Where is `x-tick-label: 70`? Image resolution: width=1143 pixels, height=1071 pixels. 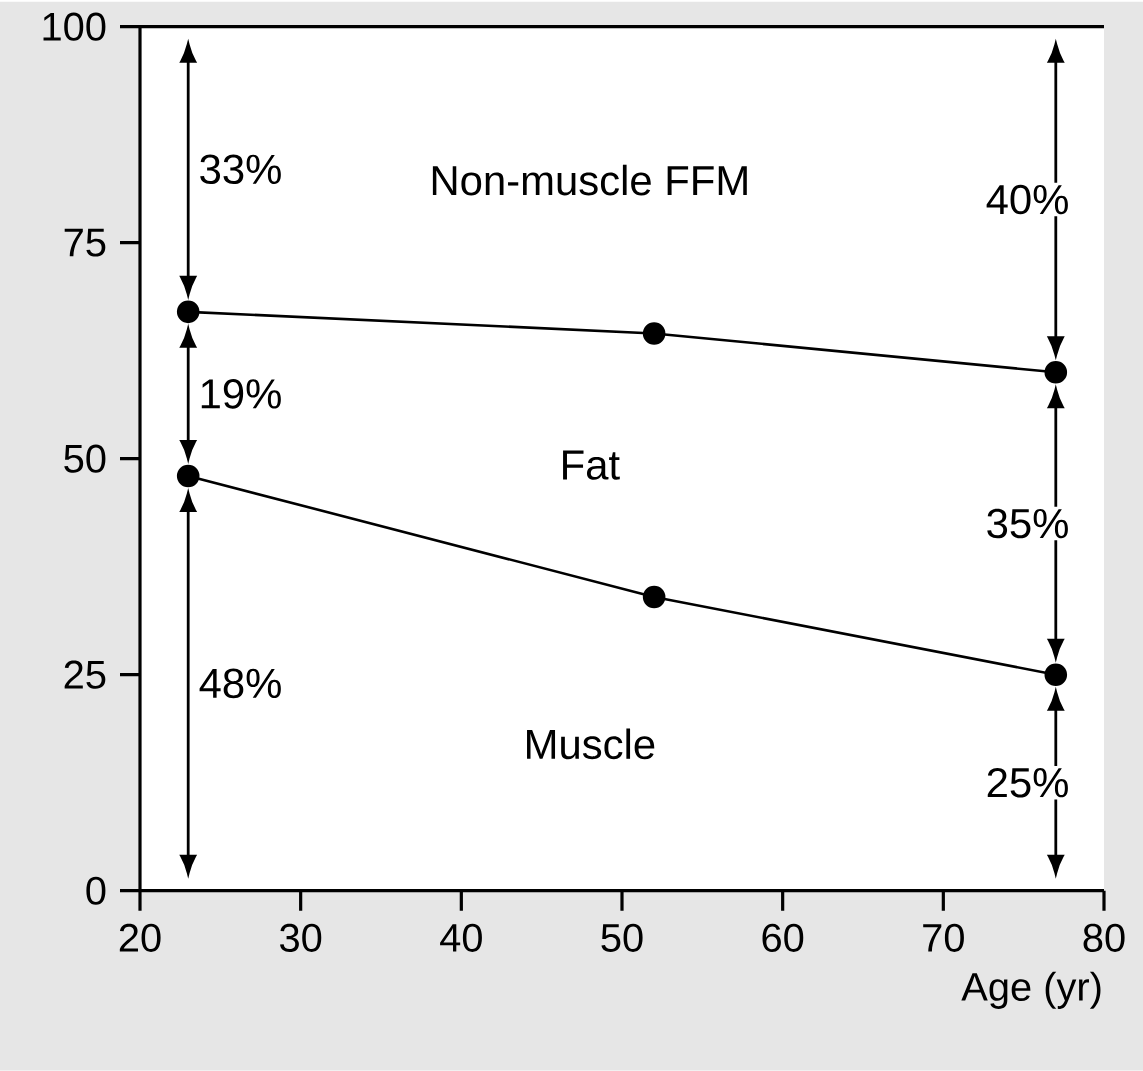 x-tick-label: 70 is located at coordinates (943, 938).